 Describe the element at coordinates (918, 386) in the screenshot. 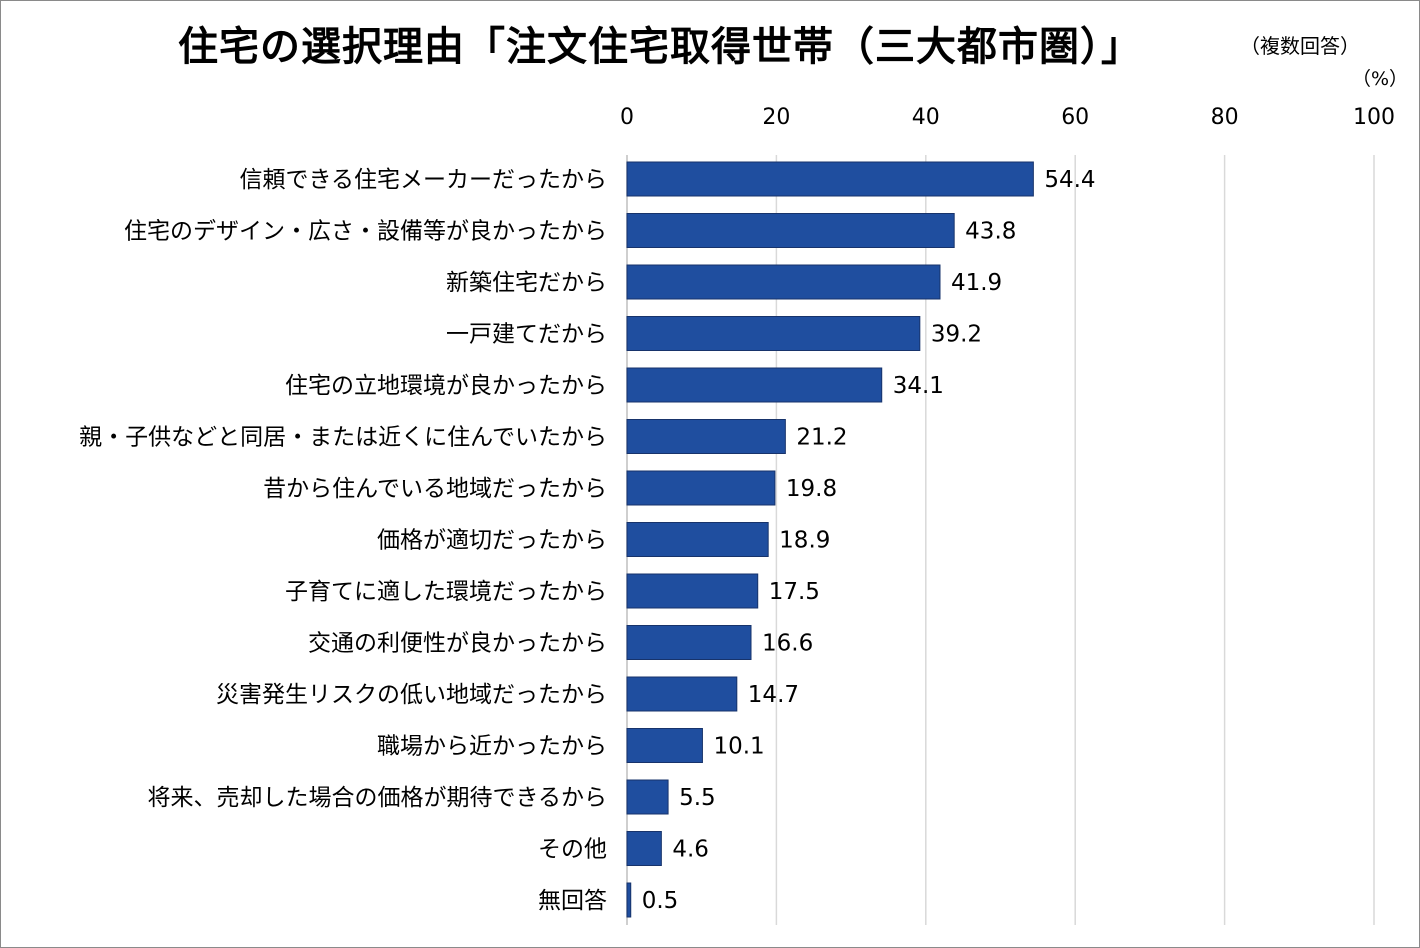

I see `data-label: 34.1` at that location.